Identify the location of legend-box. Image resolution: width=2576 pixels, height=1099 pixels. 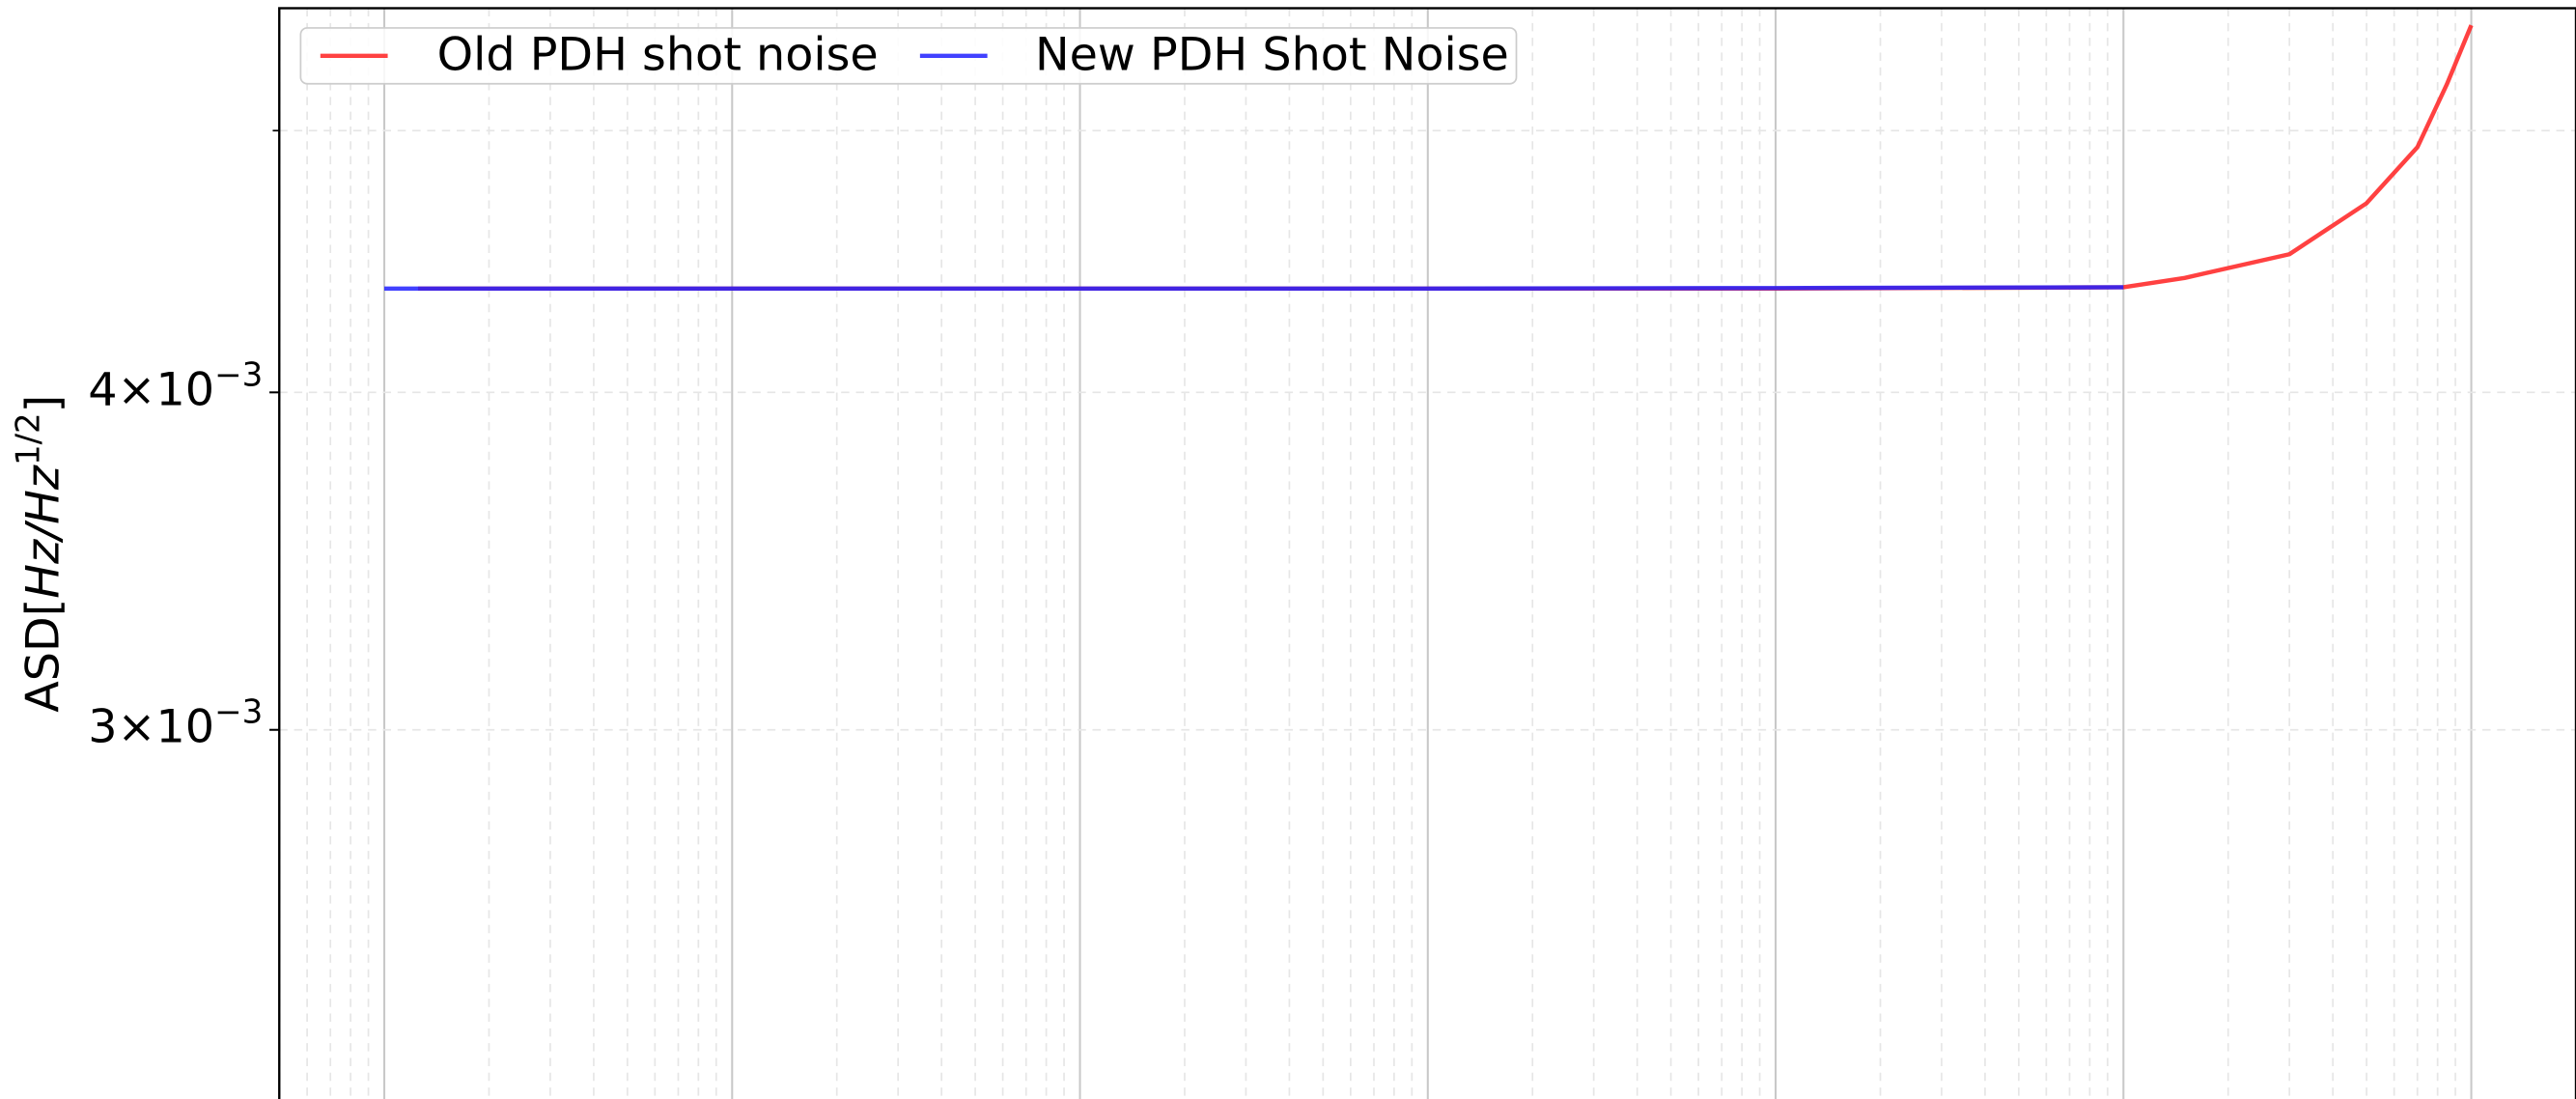
(909, 56).